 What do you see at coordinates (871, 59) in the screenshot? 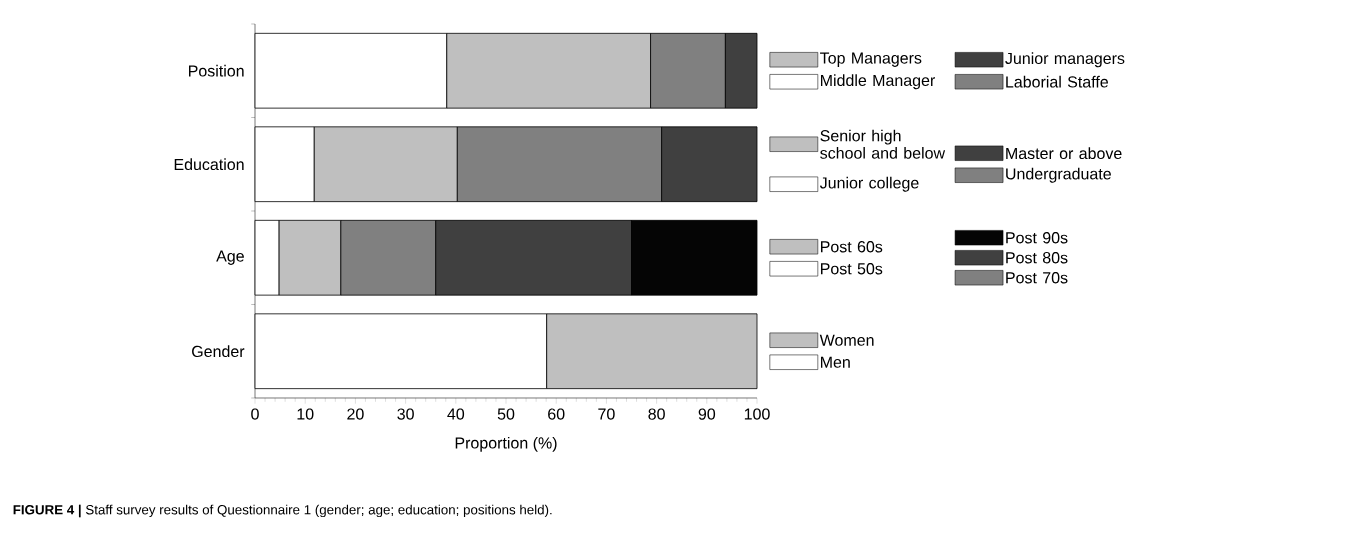
I see `legend-label: Top Managers` at bounding box center [871, 59].